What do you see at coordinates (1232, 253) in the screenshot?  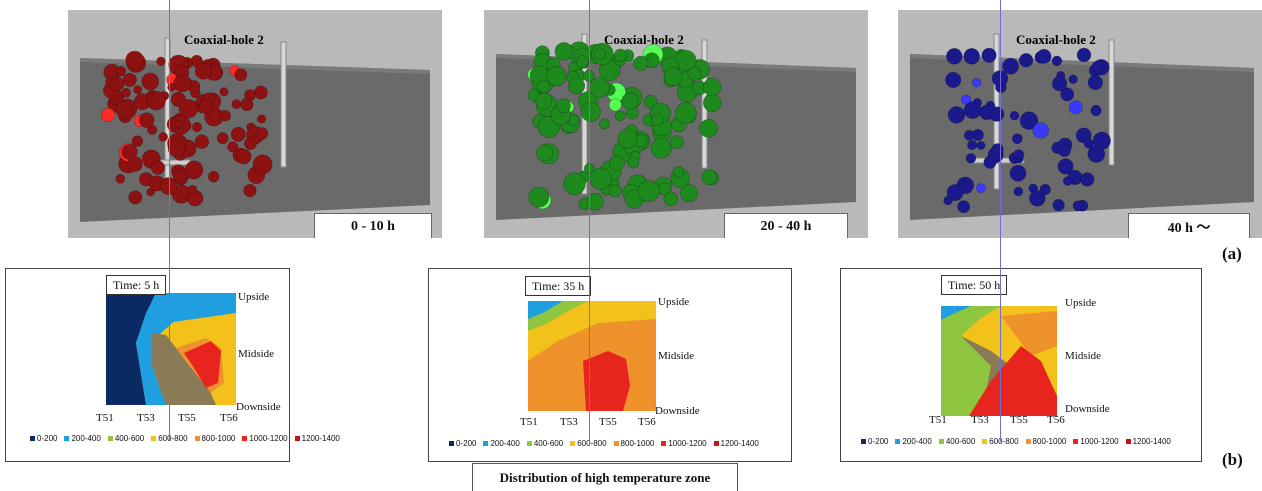 I see `label-a: (a)` at bounding box center [1232, 253].